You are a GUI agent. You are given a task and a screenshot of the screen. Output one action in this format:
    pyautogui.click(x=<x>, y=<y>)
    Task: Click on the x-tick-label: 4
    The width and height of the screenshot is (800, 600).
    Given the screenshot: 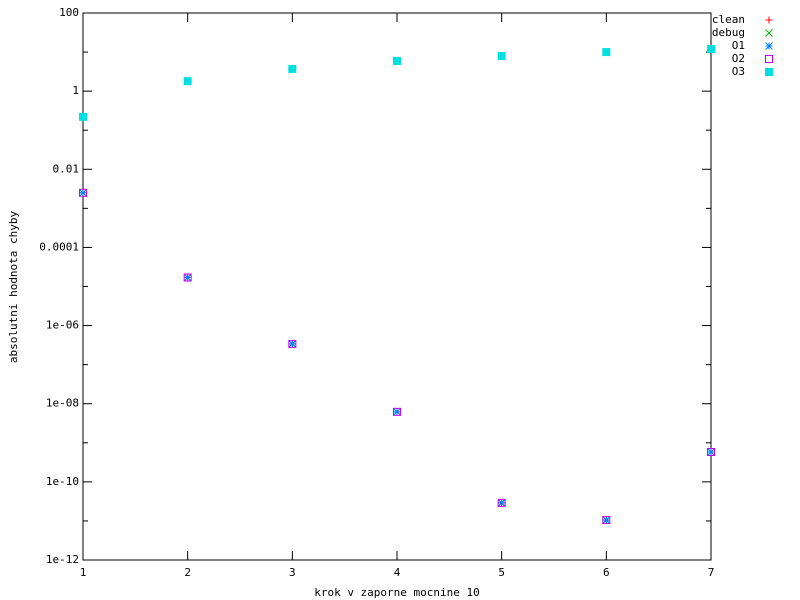 What is the action you would take?
    pyautogui.click(x=397, y=572)
    